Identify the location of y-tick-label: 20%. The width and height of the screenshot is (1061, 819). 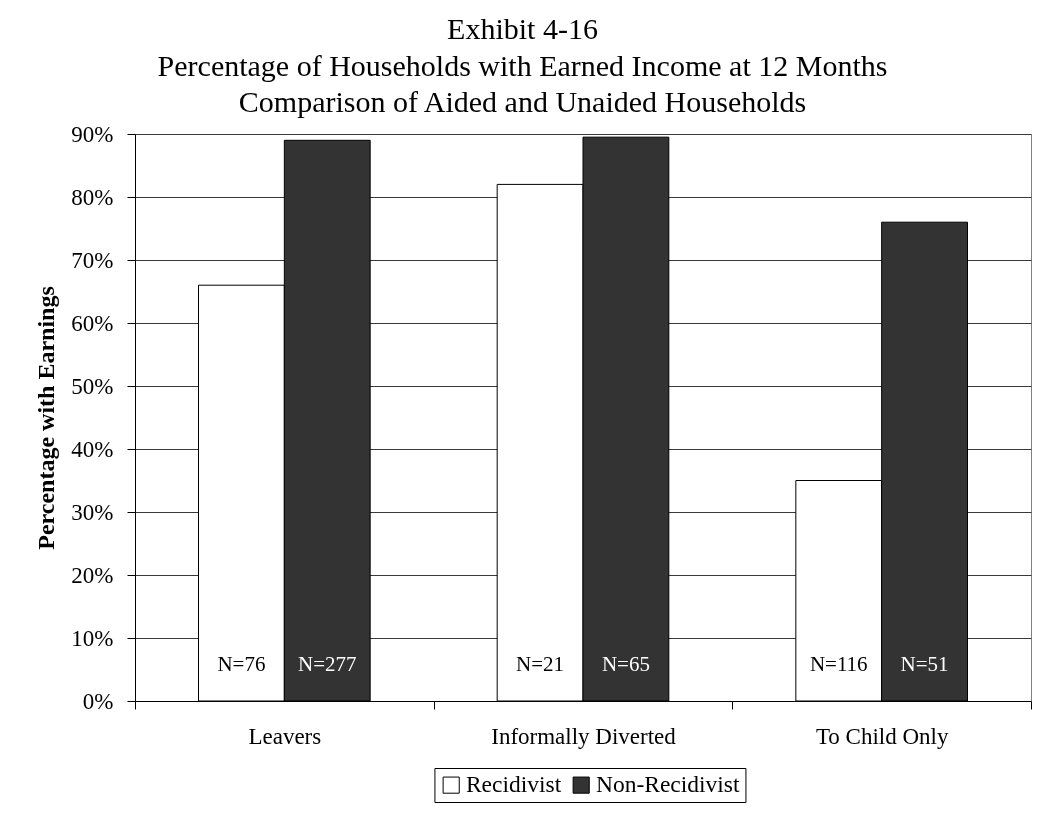
(92, 575).